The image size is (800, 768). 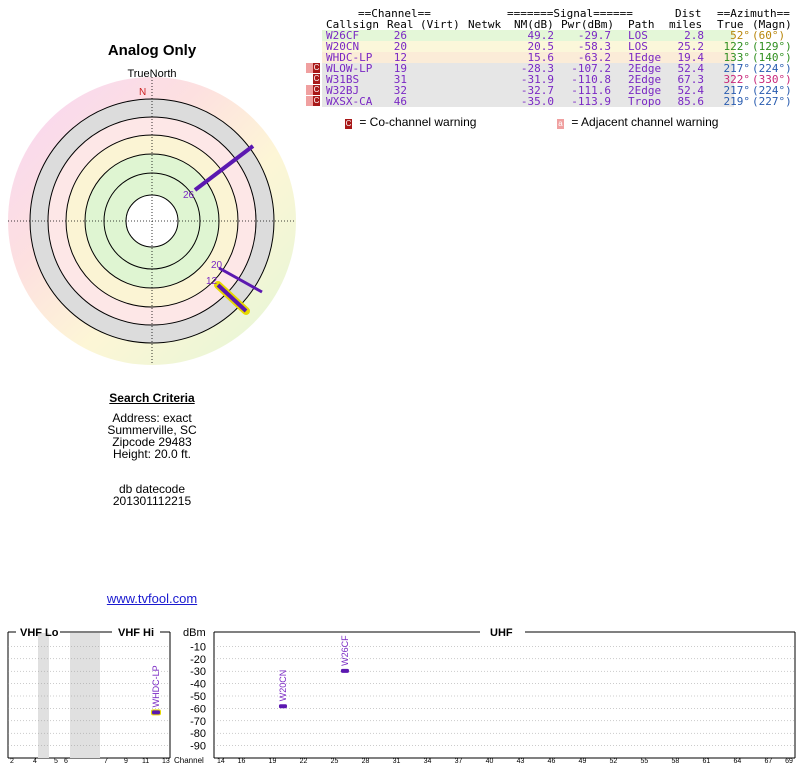 I want to click on uhf-channel-tick: 19, so click(x=273, y=761).